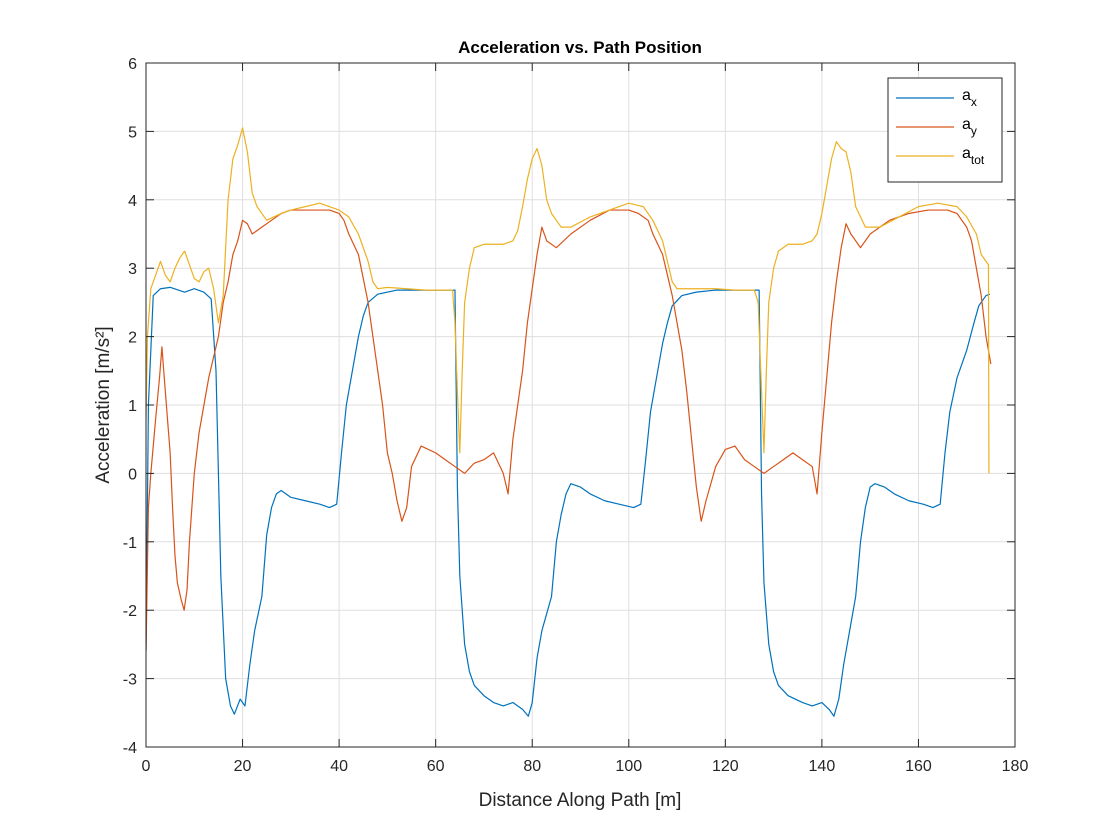  Describe the element at coordinates (130, 680) in the screenshot. I see `y-tick-label: -3` at that location.